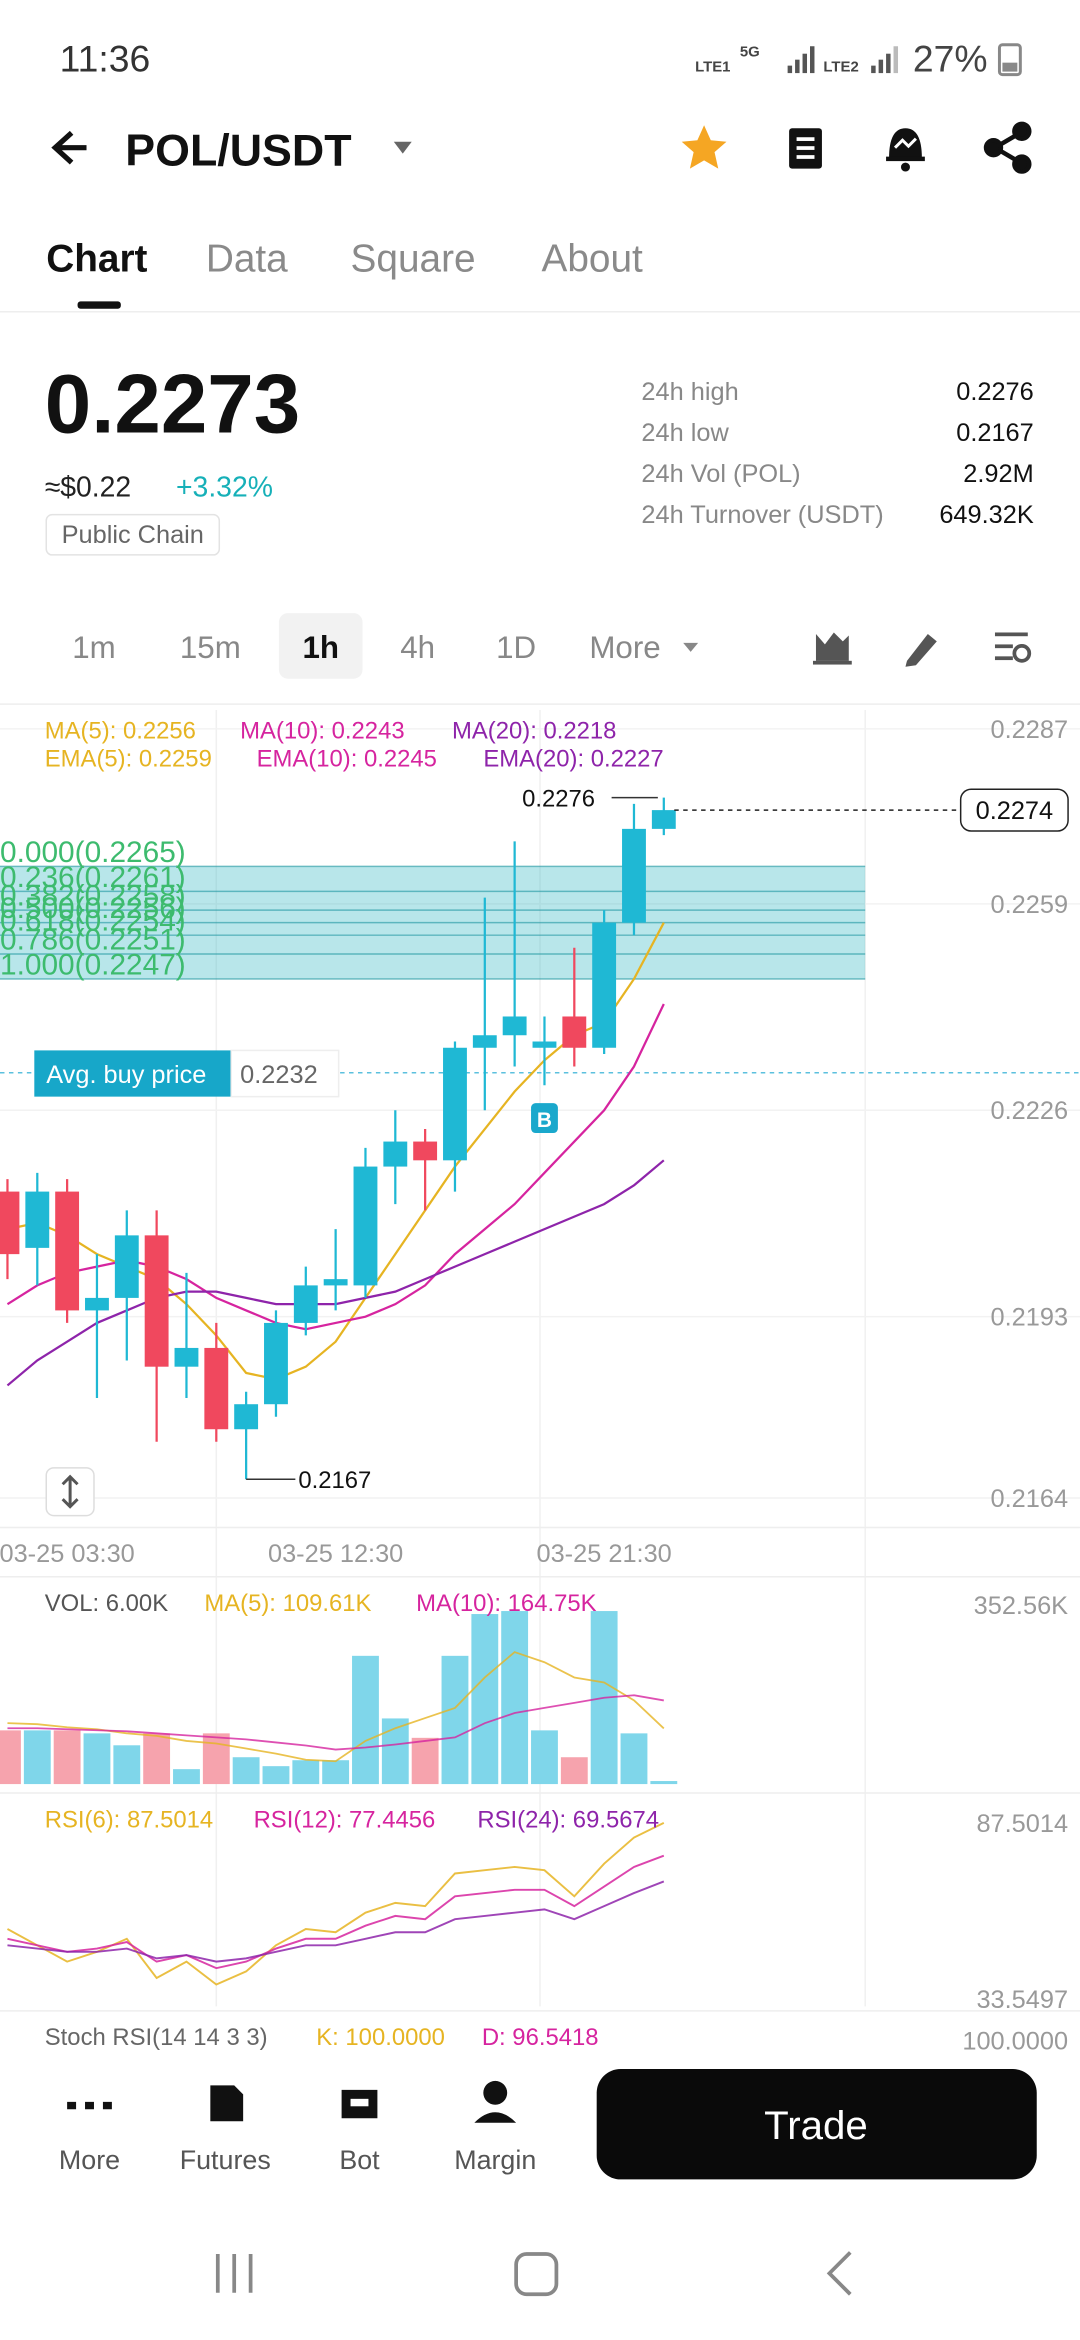 Image resolution: width=1080 pixels, height=2340 pixels. What do you see at coordinates (120, 730) in the screenshot?
I see `ma-label: MA(5): 0.2256` at bounding box center [120, 730].